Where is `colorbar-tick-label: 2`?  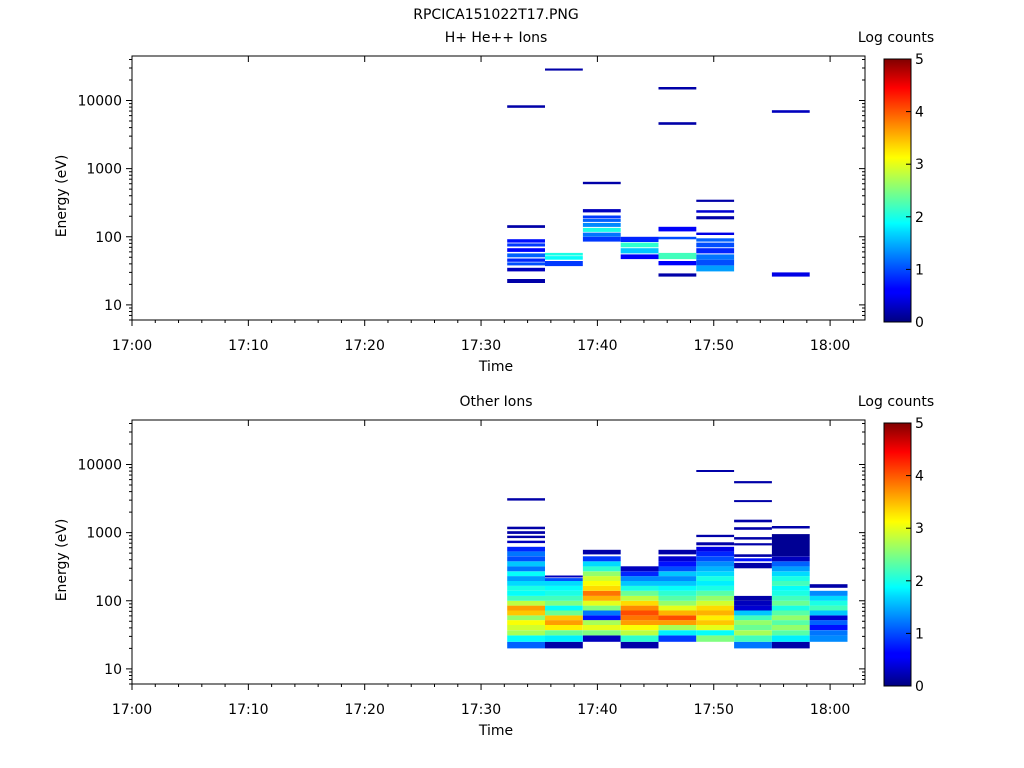
colorbar-tick-label: 2 is located at coordinates (919, 218).